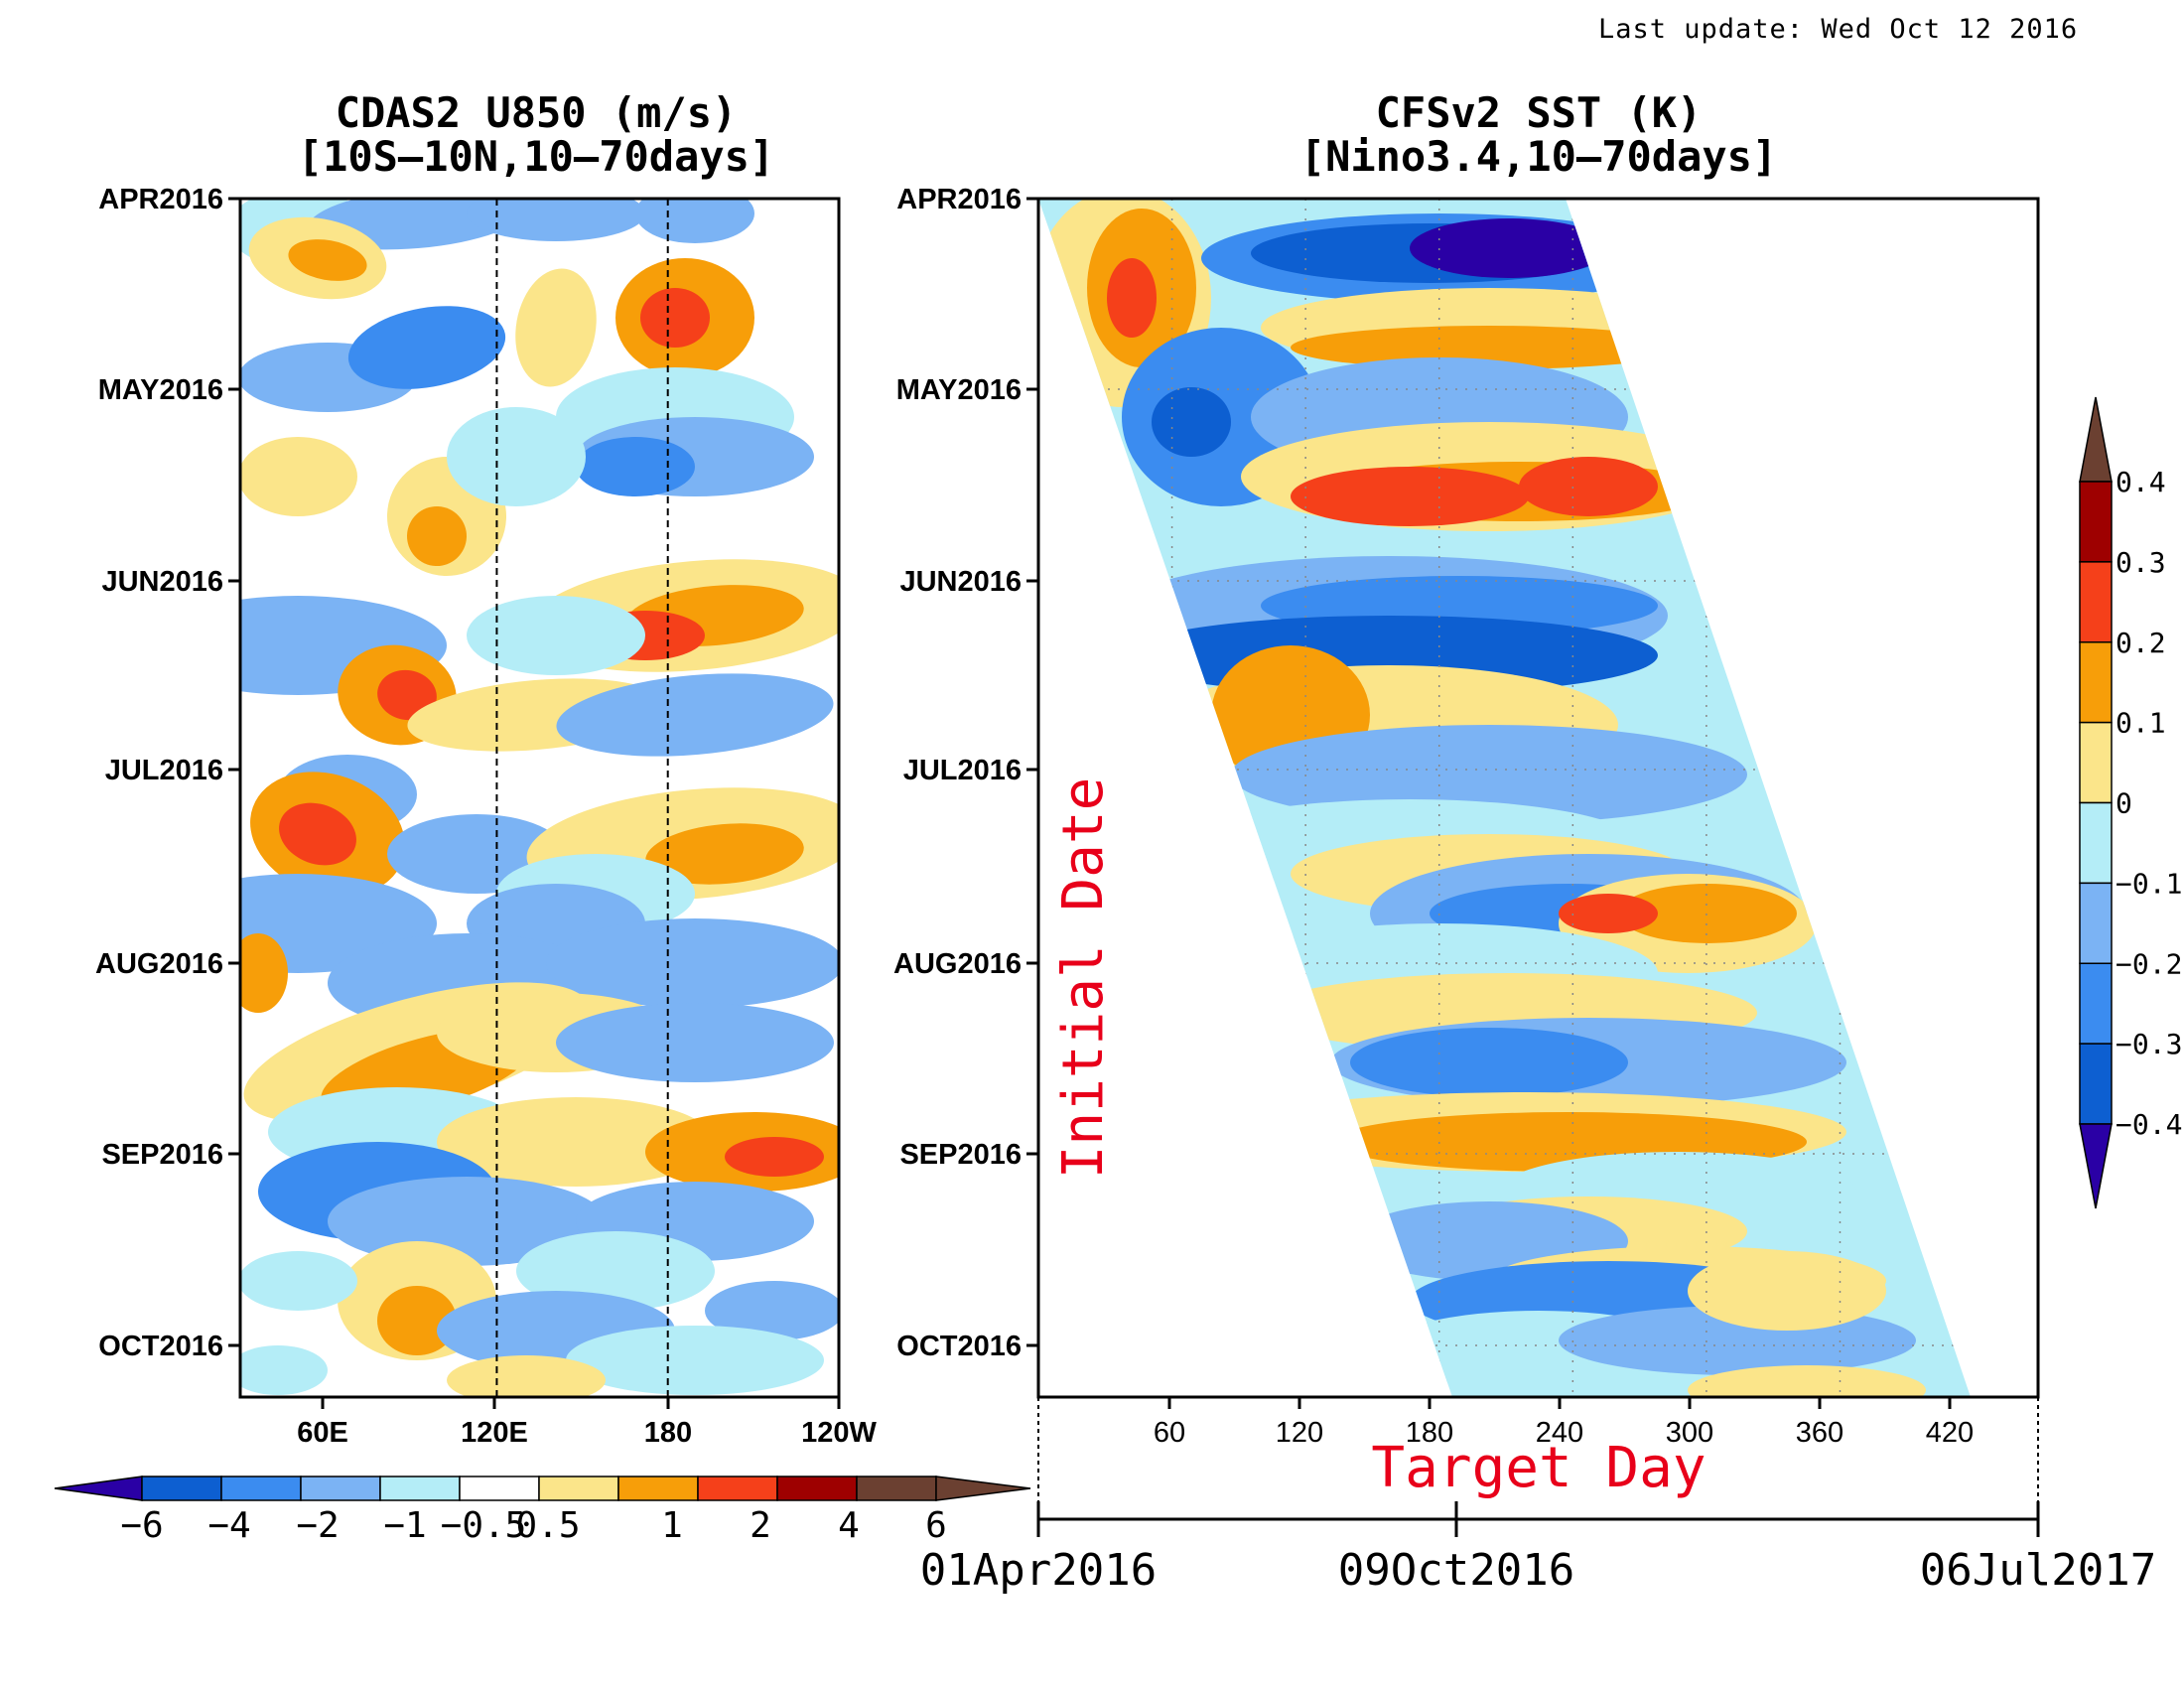 The image size is (2184, 1688). I want to click on cbar-v-label: 0, so click(2124, 803).